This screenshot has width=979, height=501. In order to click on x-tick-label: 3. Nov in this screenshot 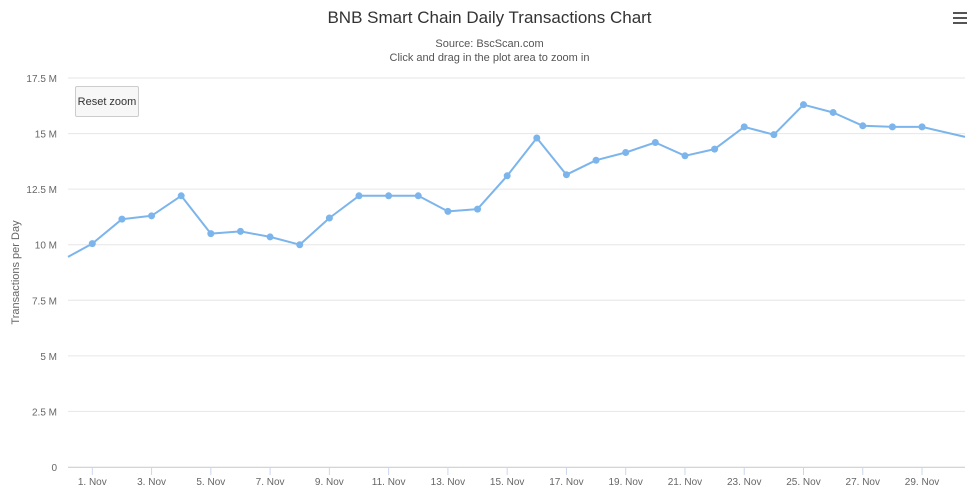, I will do `click(151, 482)`.